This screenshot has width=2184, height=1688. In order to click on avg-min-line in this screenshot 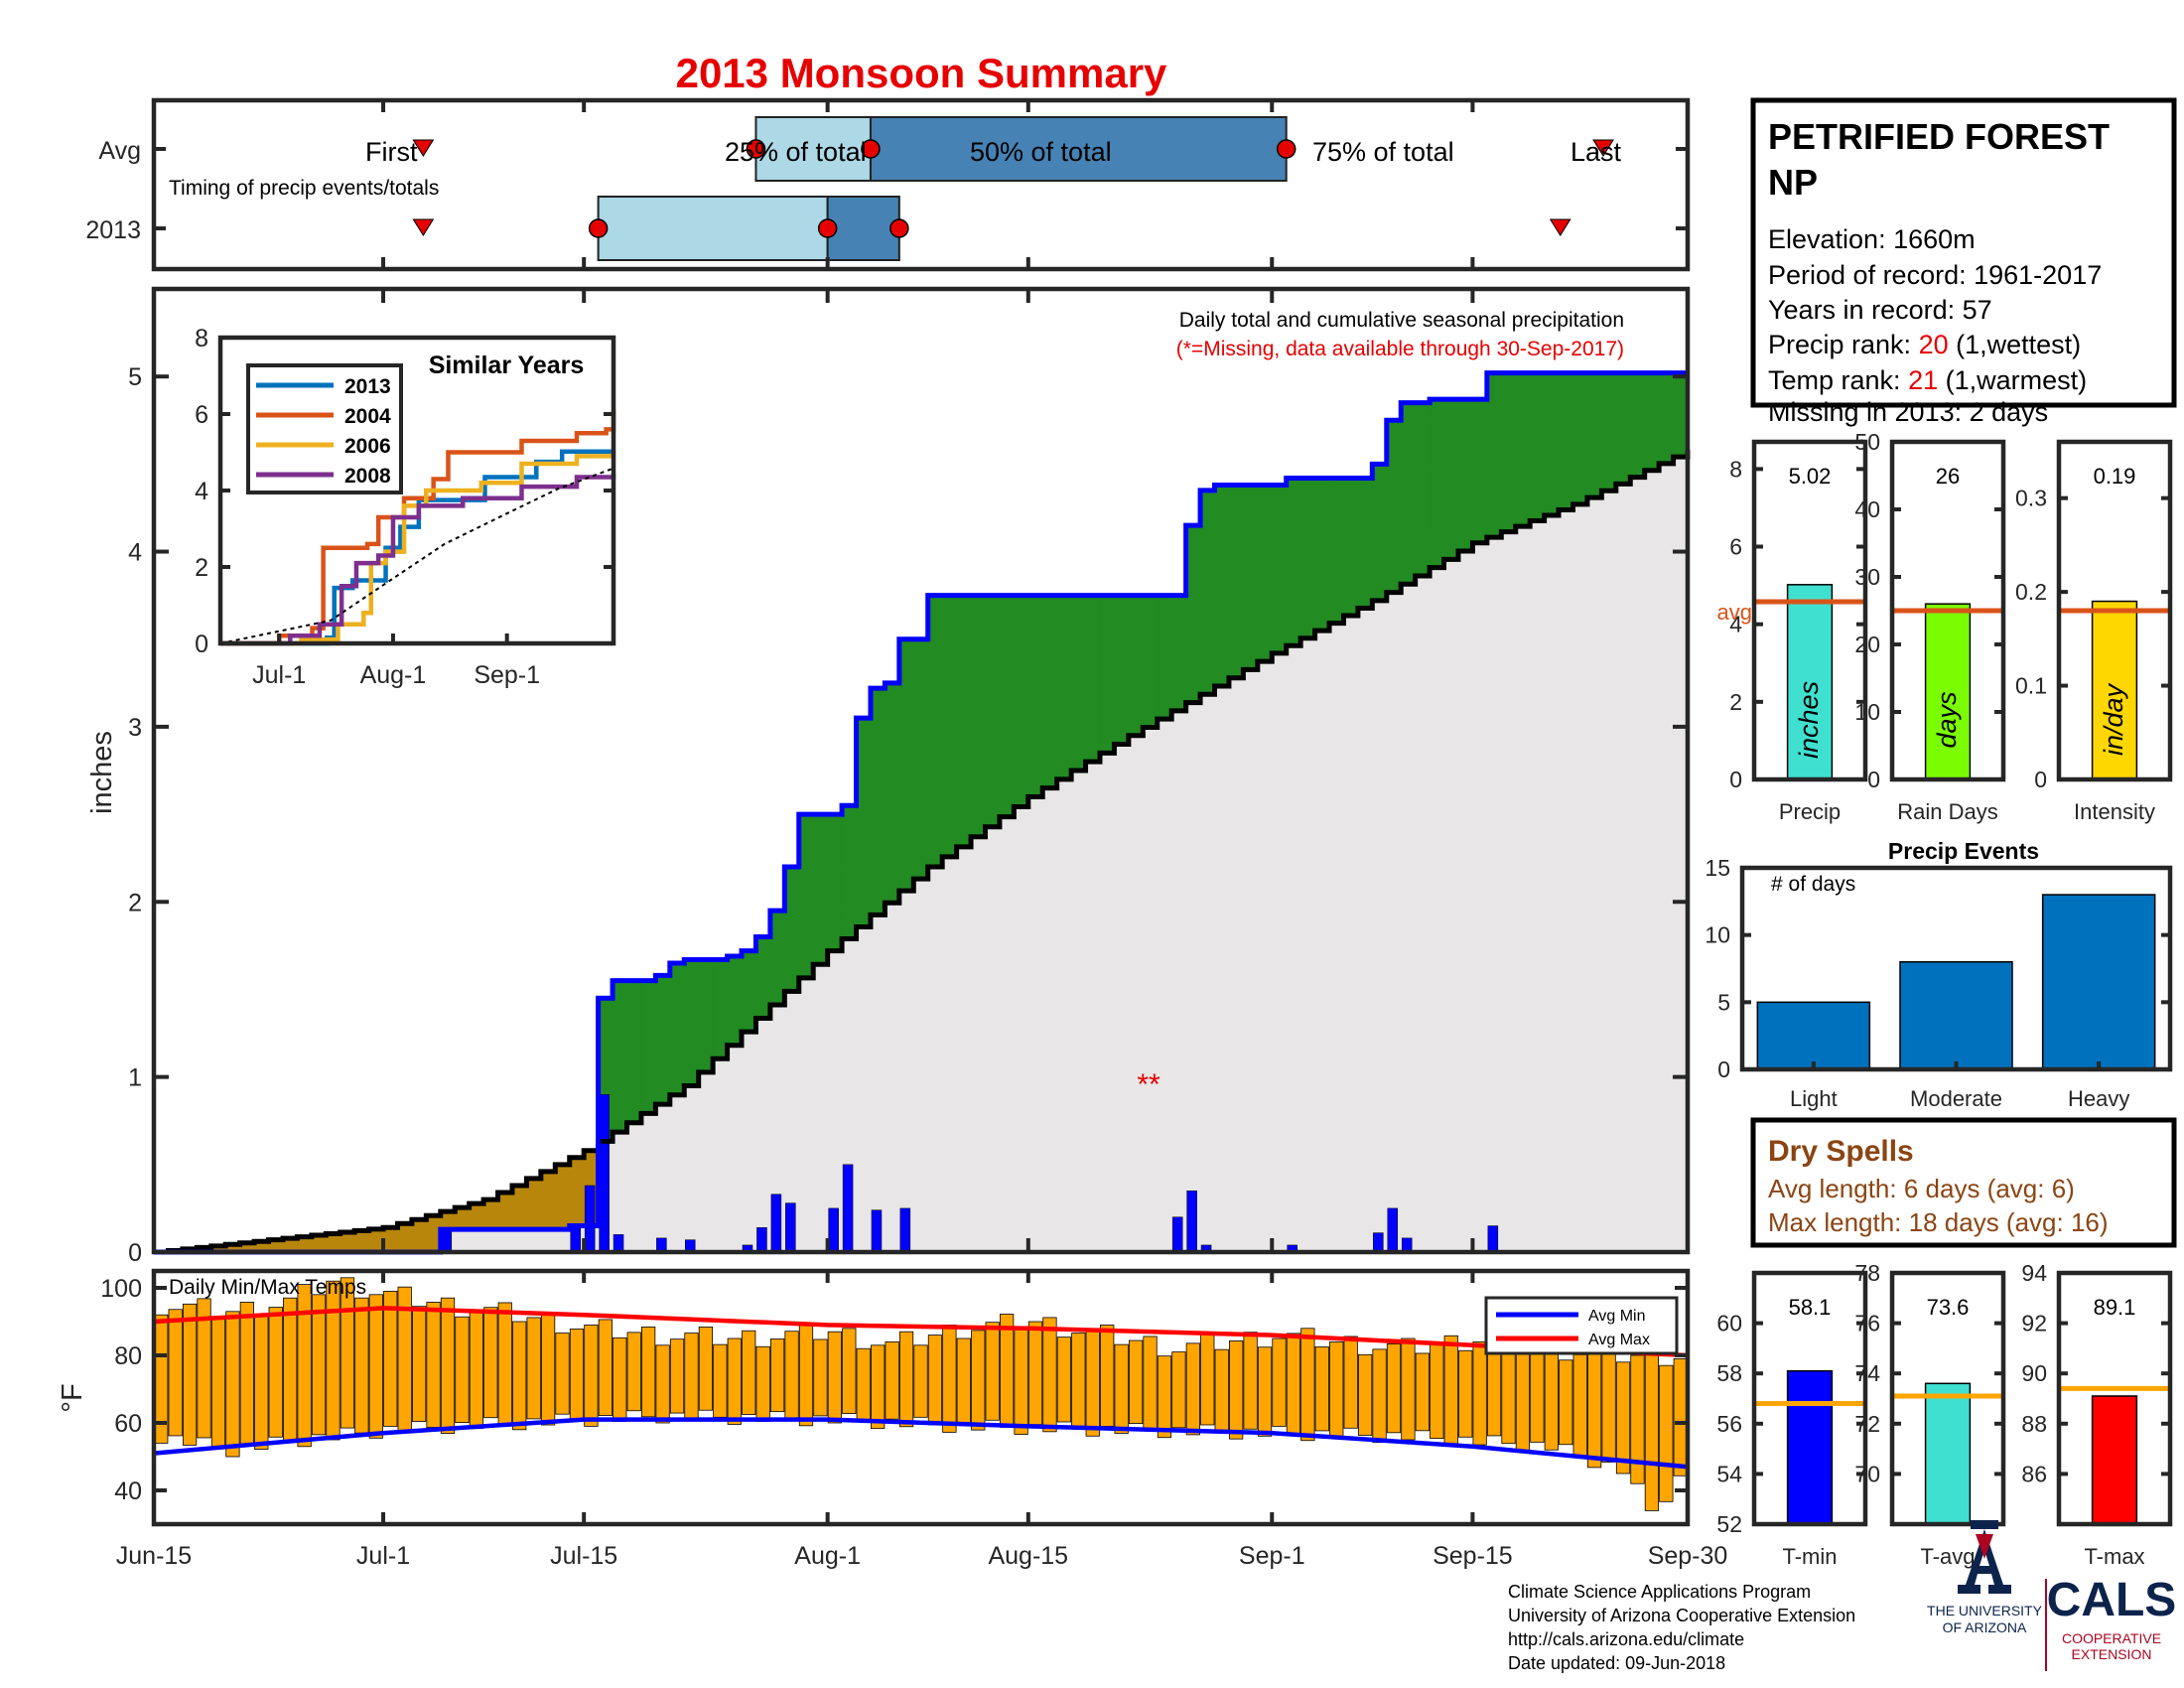, I will do `click(921, 1443)`.